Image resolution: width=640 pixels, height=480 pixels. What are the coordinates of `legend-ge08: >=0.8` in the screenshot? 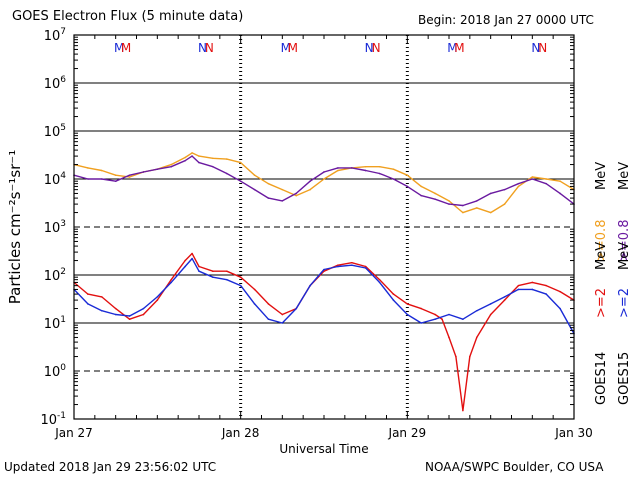 It's located at (601, 241).